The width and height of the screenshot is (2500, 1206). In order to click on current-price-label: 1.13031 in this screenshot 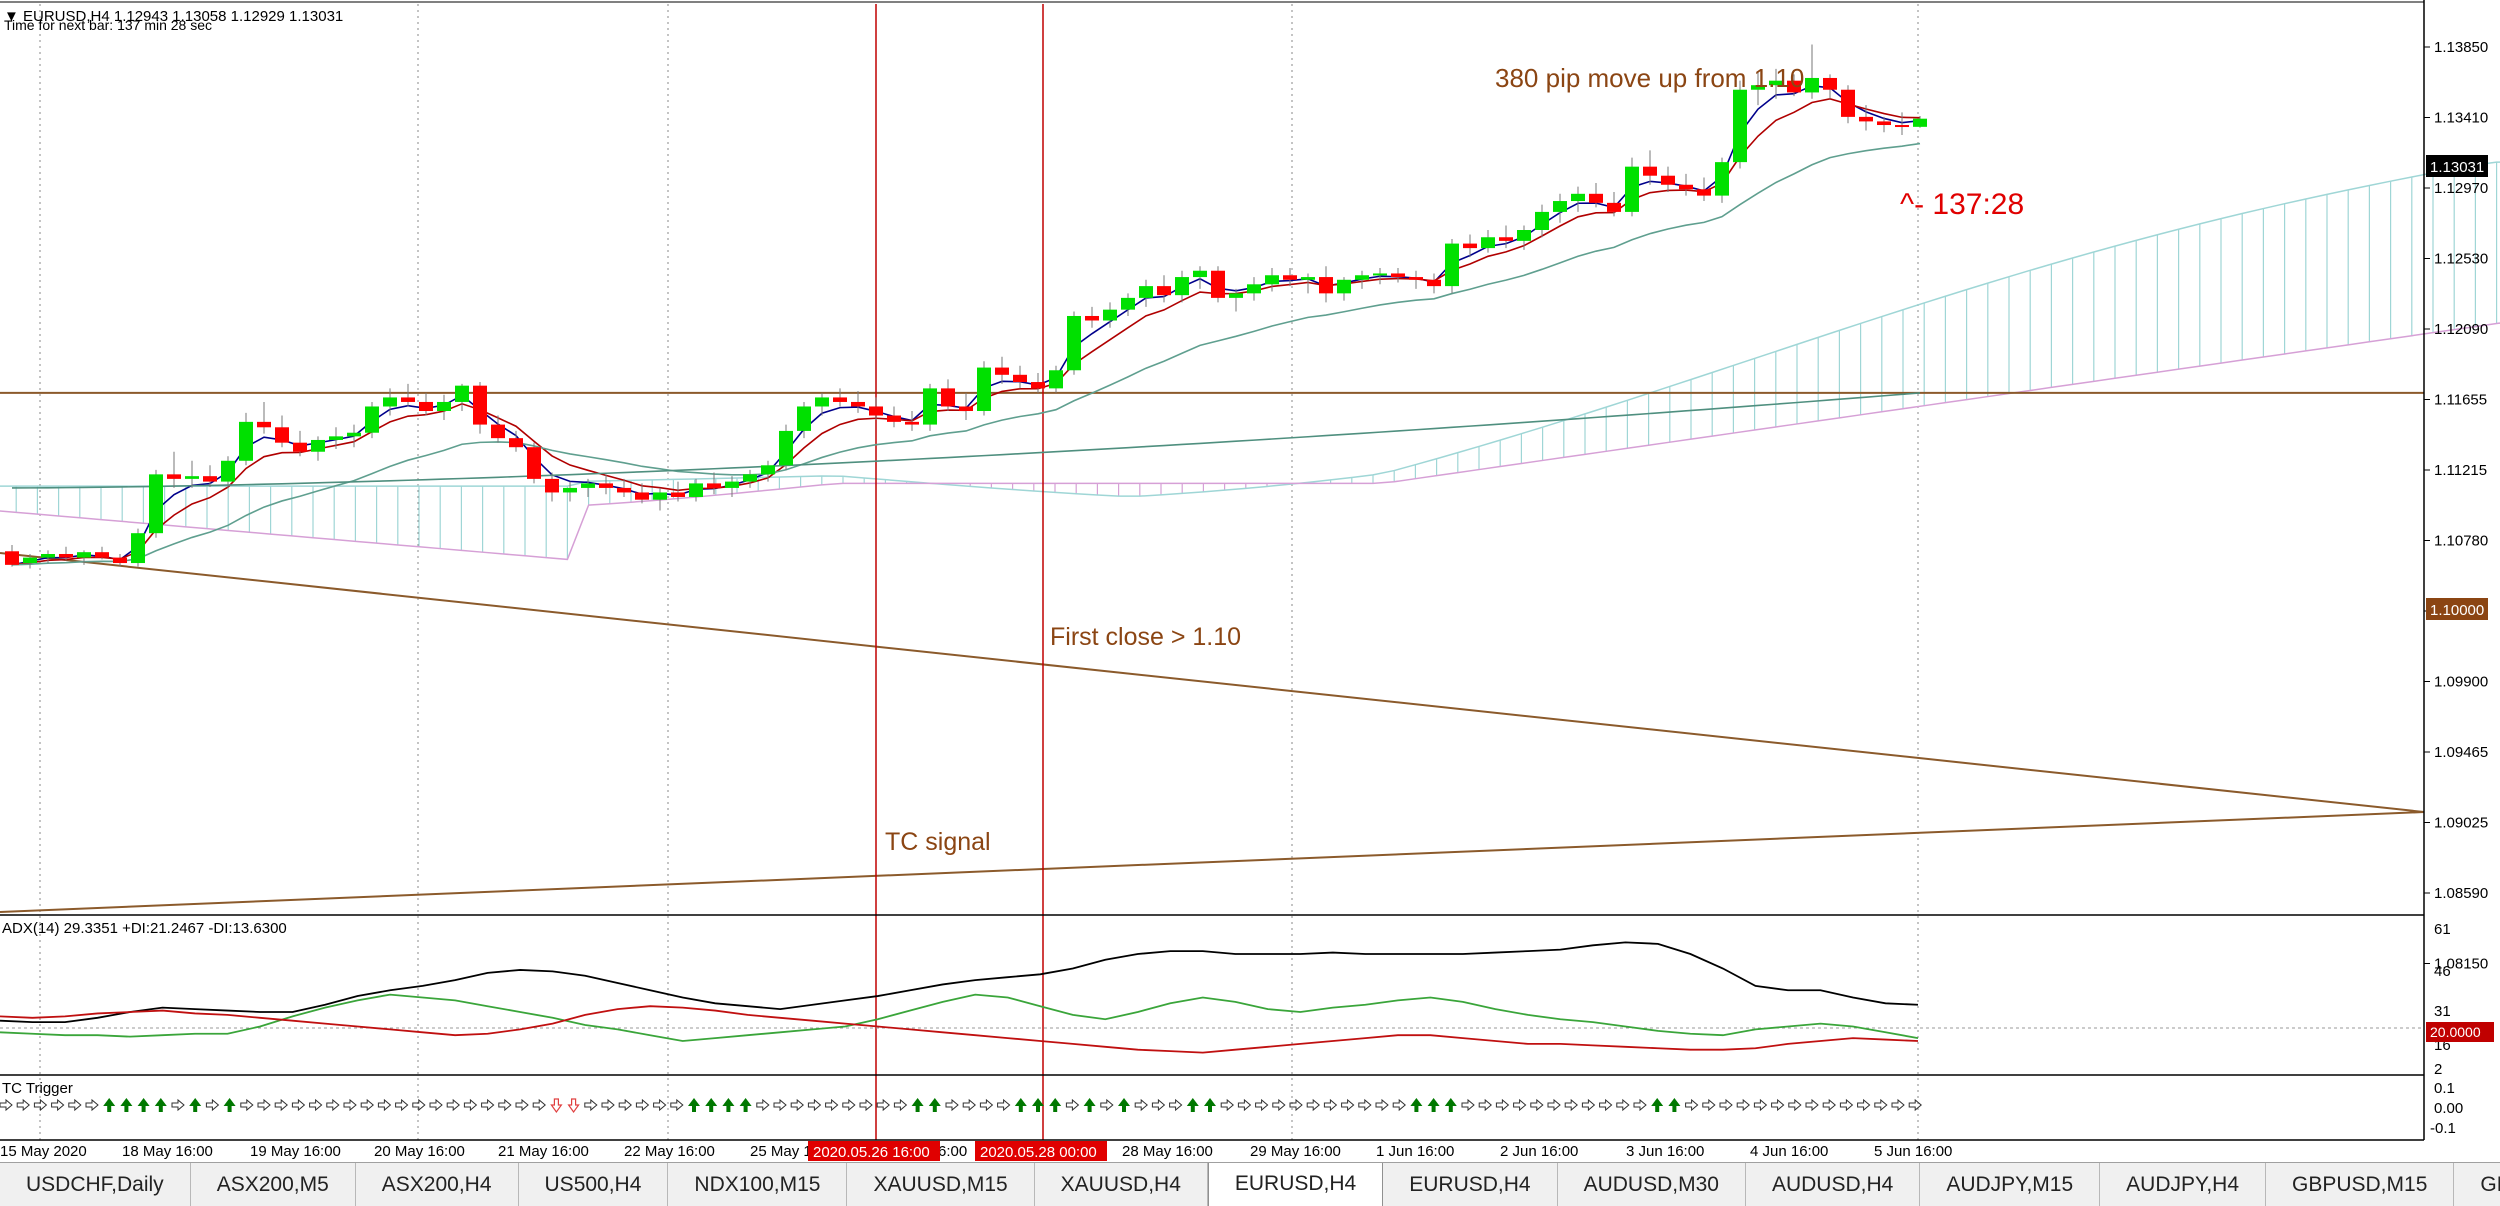, I will do `click(2457, 167)`.